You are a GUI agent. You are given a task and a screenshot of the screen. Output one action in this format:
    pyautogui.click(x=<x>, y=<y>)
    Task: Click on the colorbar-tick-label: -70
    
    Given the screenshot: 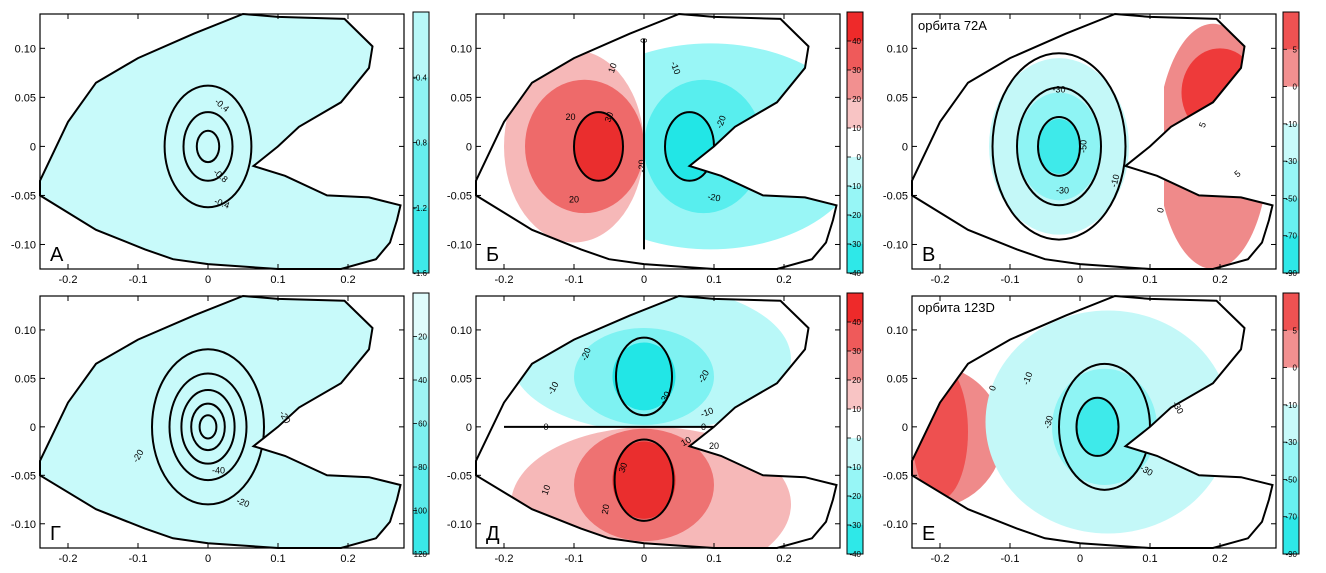 What is the action you would take?
    pyautogui.click(x=1291, y=236)
    